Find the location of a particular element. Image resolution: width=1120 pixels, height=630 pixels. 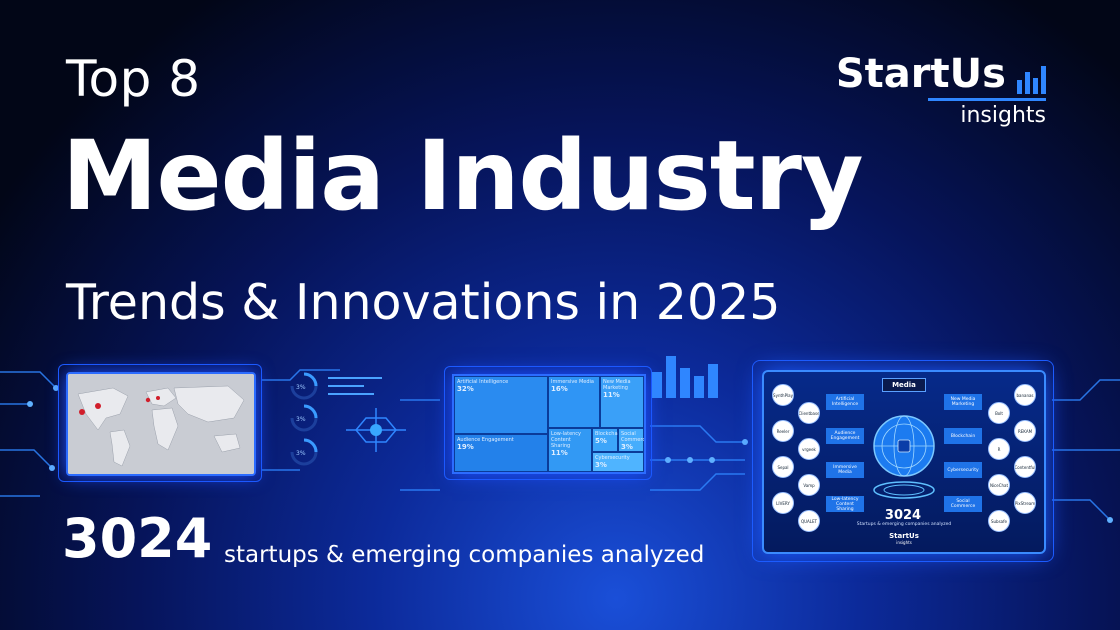

startup-count: 3024 is located at coordinates (137, 538).